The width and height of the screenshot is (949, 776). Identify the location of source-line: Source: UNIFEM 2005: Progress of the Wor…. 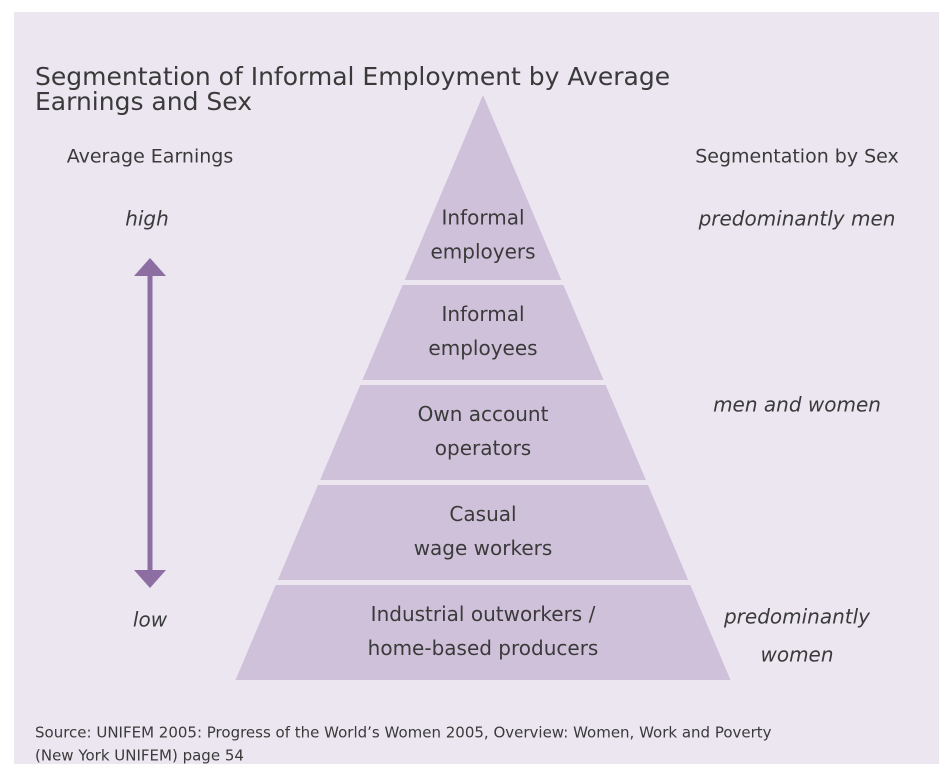
(403, 733).